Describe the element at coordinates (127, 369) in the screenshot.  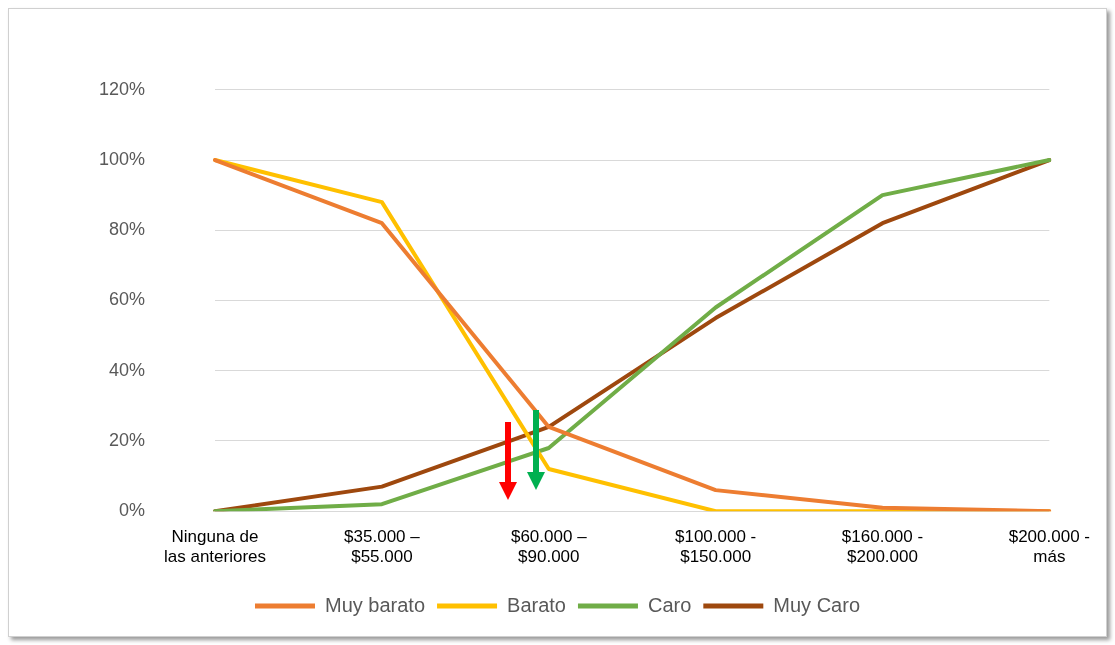
I see `y-tick-label: 40%` at that location.